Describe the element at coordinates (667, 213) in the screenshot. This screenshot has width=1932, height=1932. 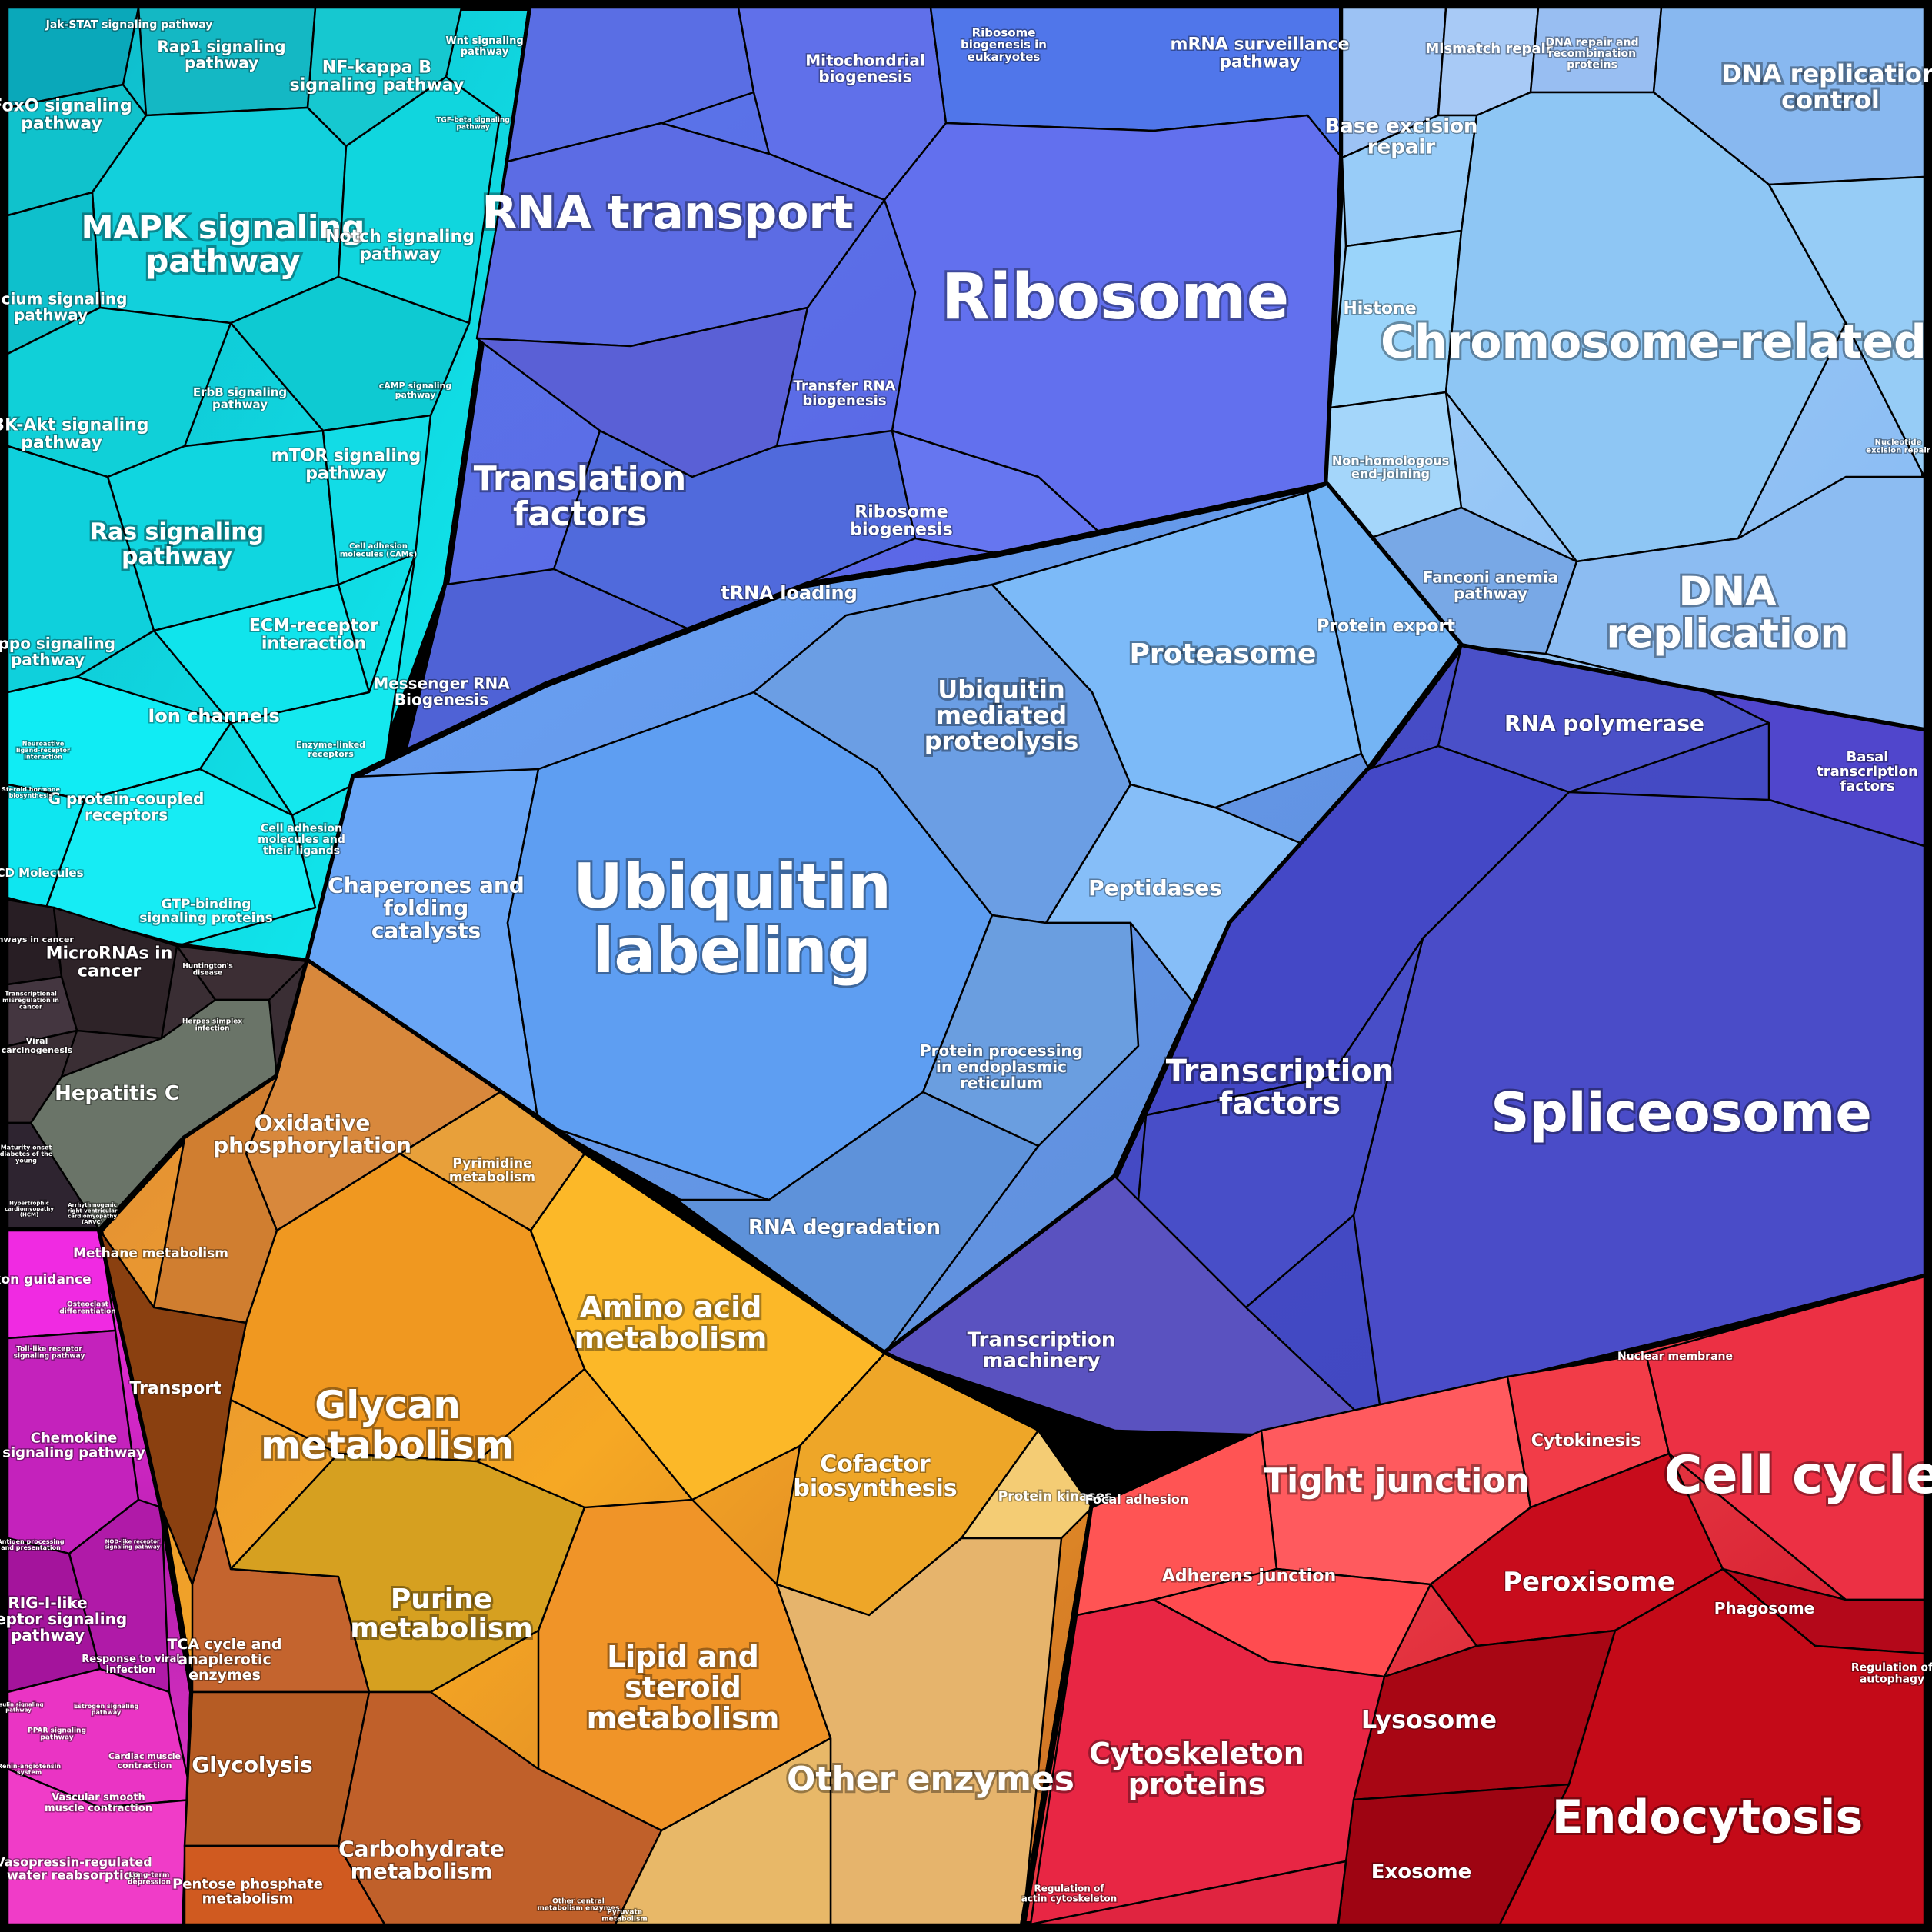
I see `label-rna-transport: RNA transport` at that location.